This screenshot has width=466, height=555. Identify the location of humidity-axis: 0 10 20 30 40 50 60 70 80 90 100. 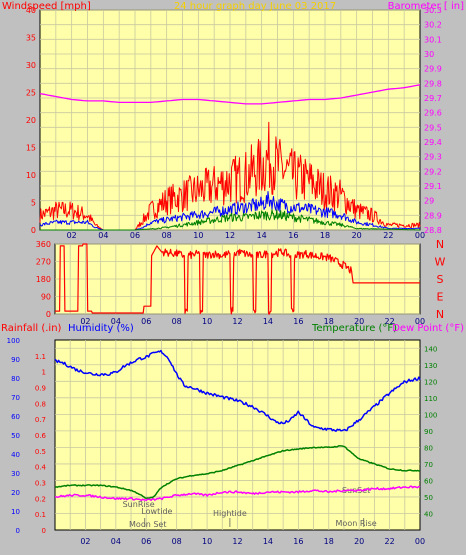
(13, 436).